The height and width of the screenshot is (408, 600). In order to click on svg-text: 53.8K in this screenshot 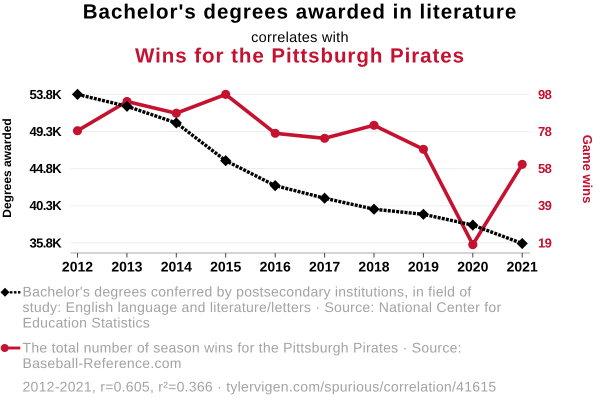, I will do `click(46, 94)`.